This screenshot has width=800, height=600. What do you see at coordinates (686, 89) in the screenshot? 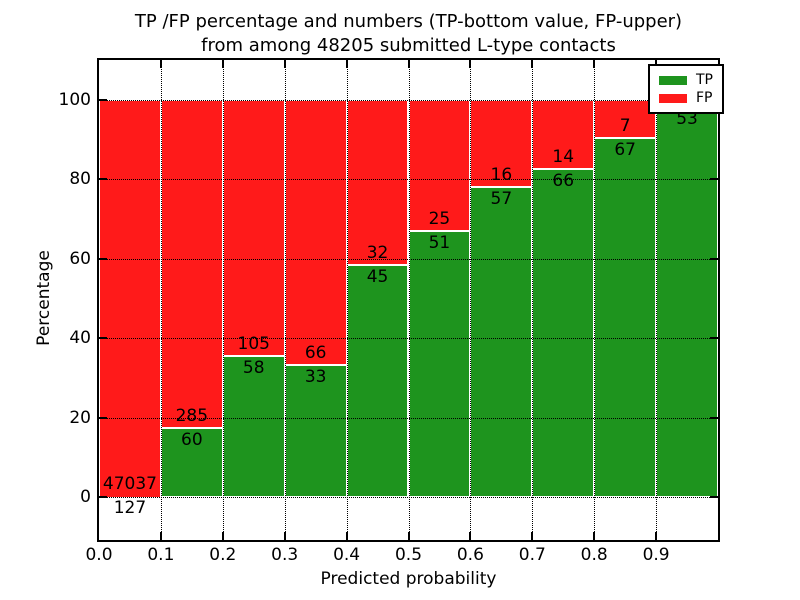
I see `legend: TP FP` at bounding box center [686, 89].